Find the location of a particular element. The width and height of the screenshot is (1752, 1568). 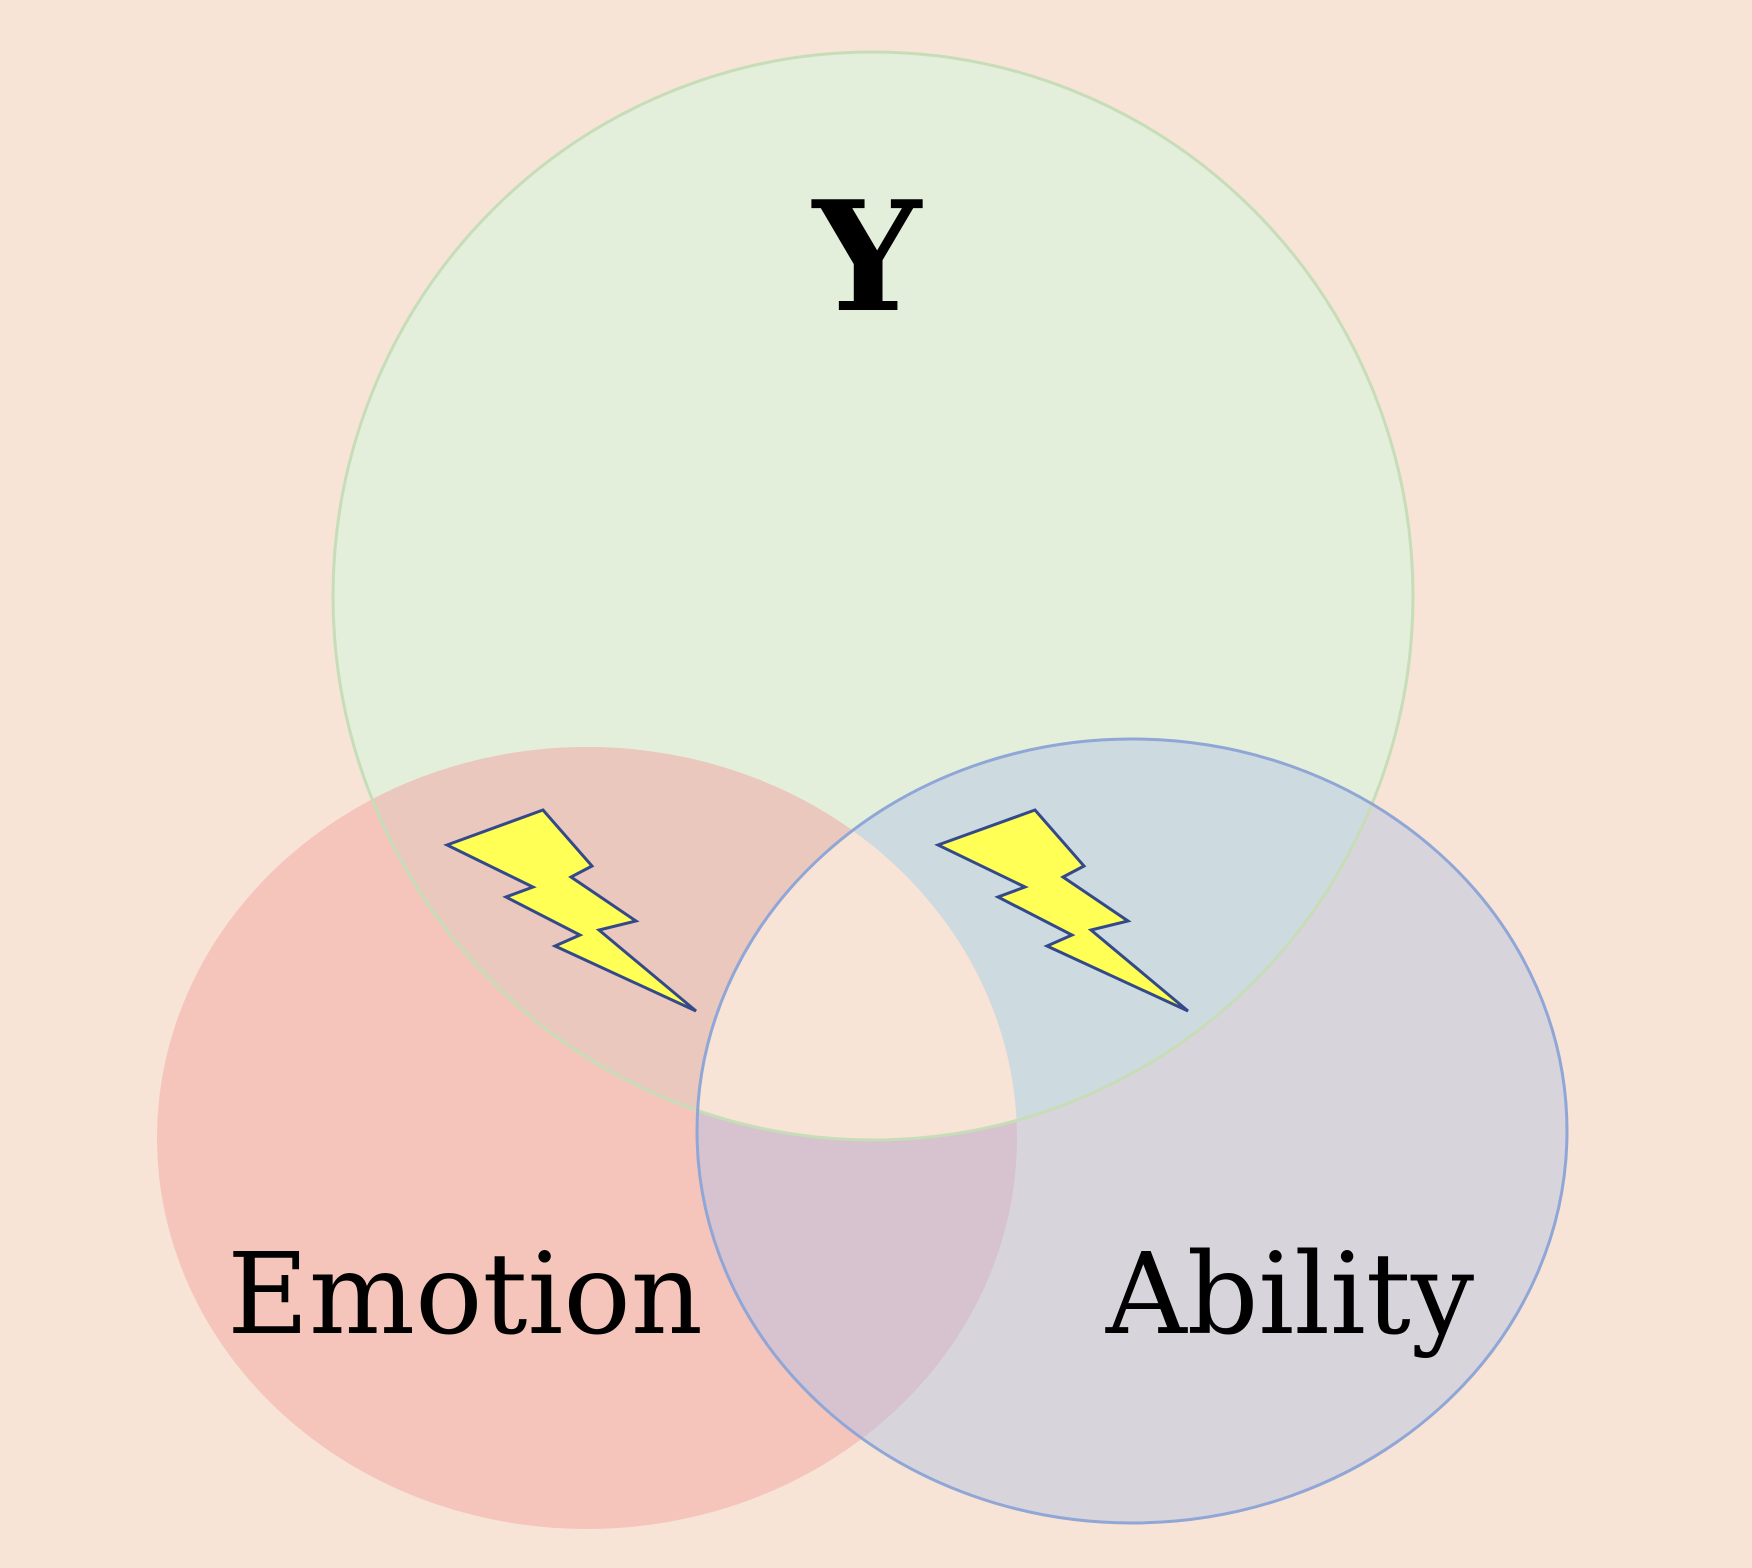

set-emotion-label: Emotion is located at coordinates (465, 1295).